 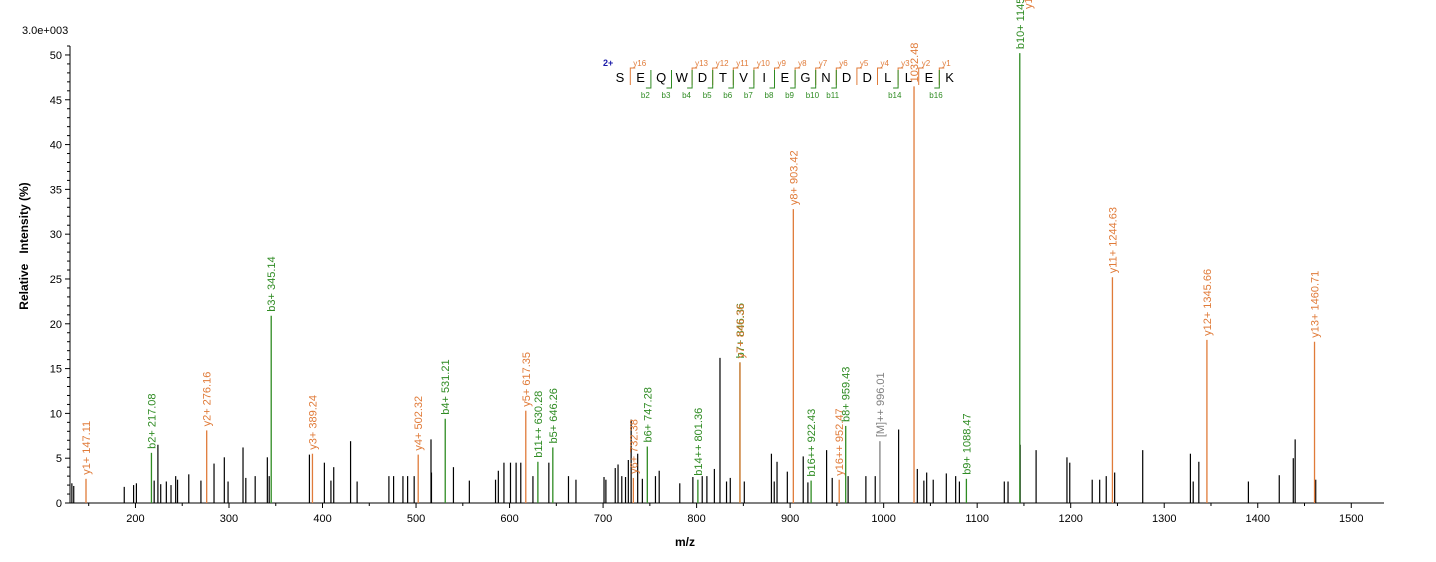 What do you see at coordinates (446, 386) in the screenshot?
I see `peak-label: b4+ 531.21` at bounding box center [446, 386].